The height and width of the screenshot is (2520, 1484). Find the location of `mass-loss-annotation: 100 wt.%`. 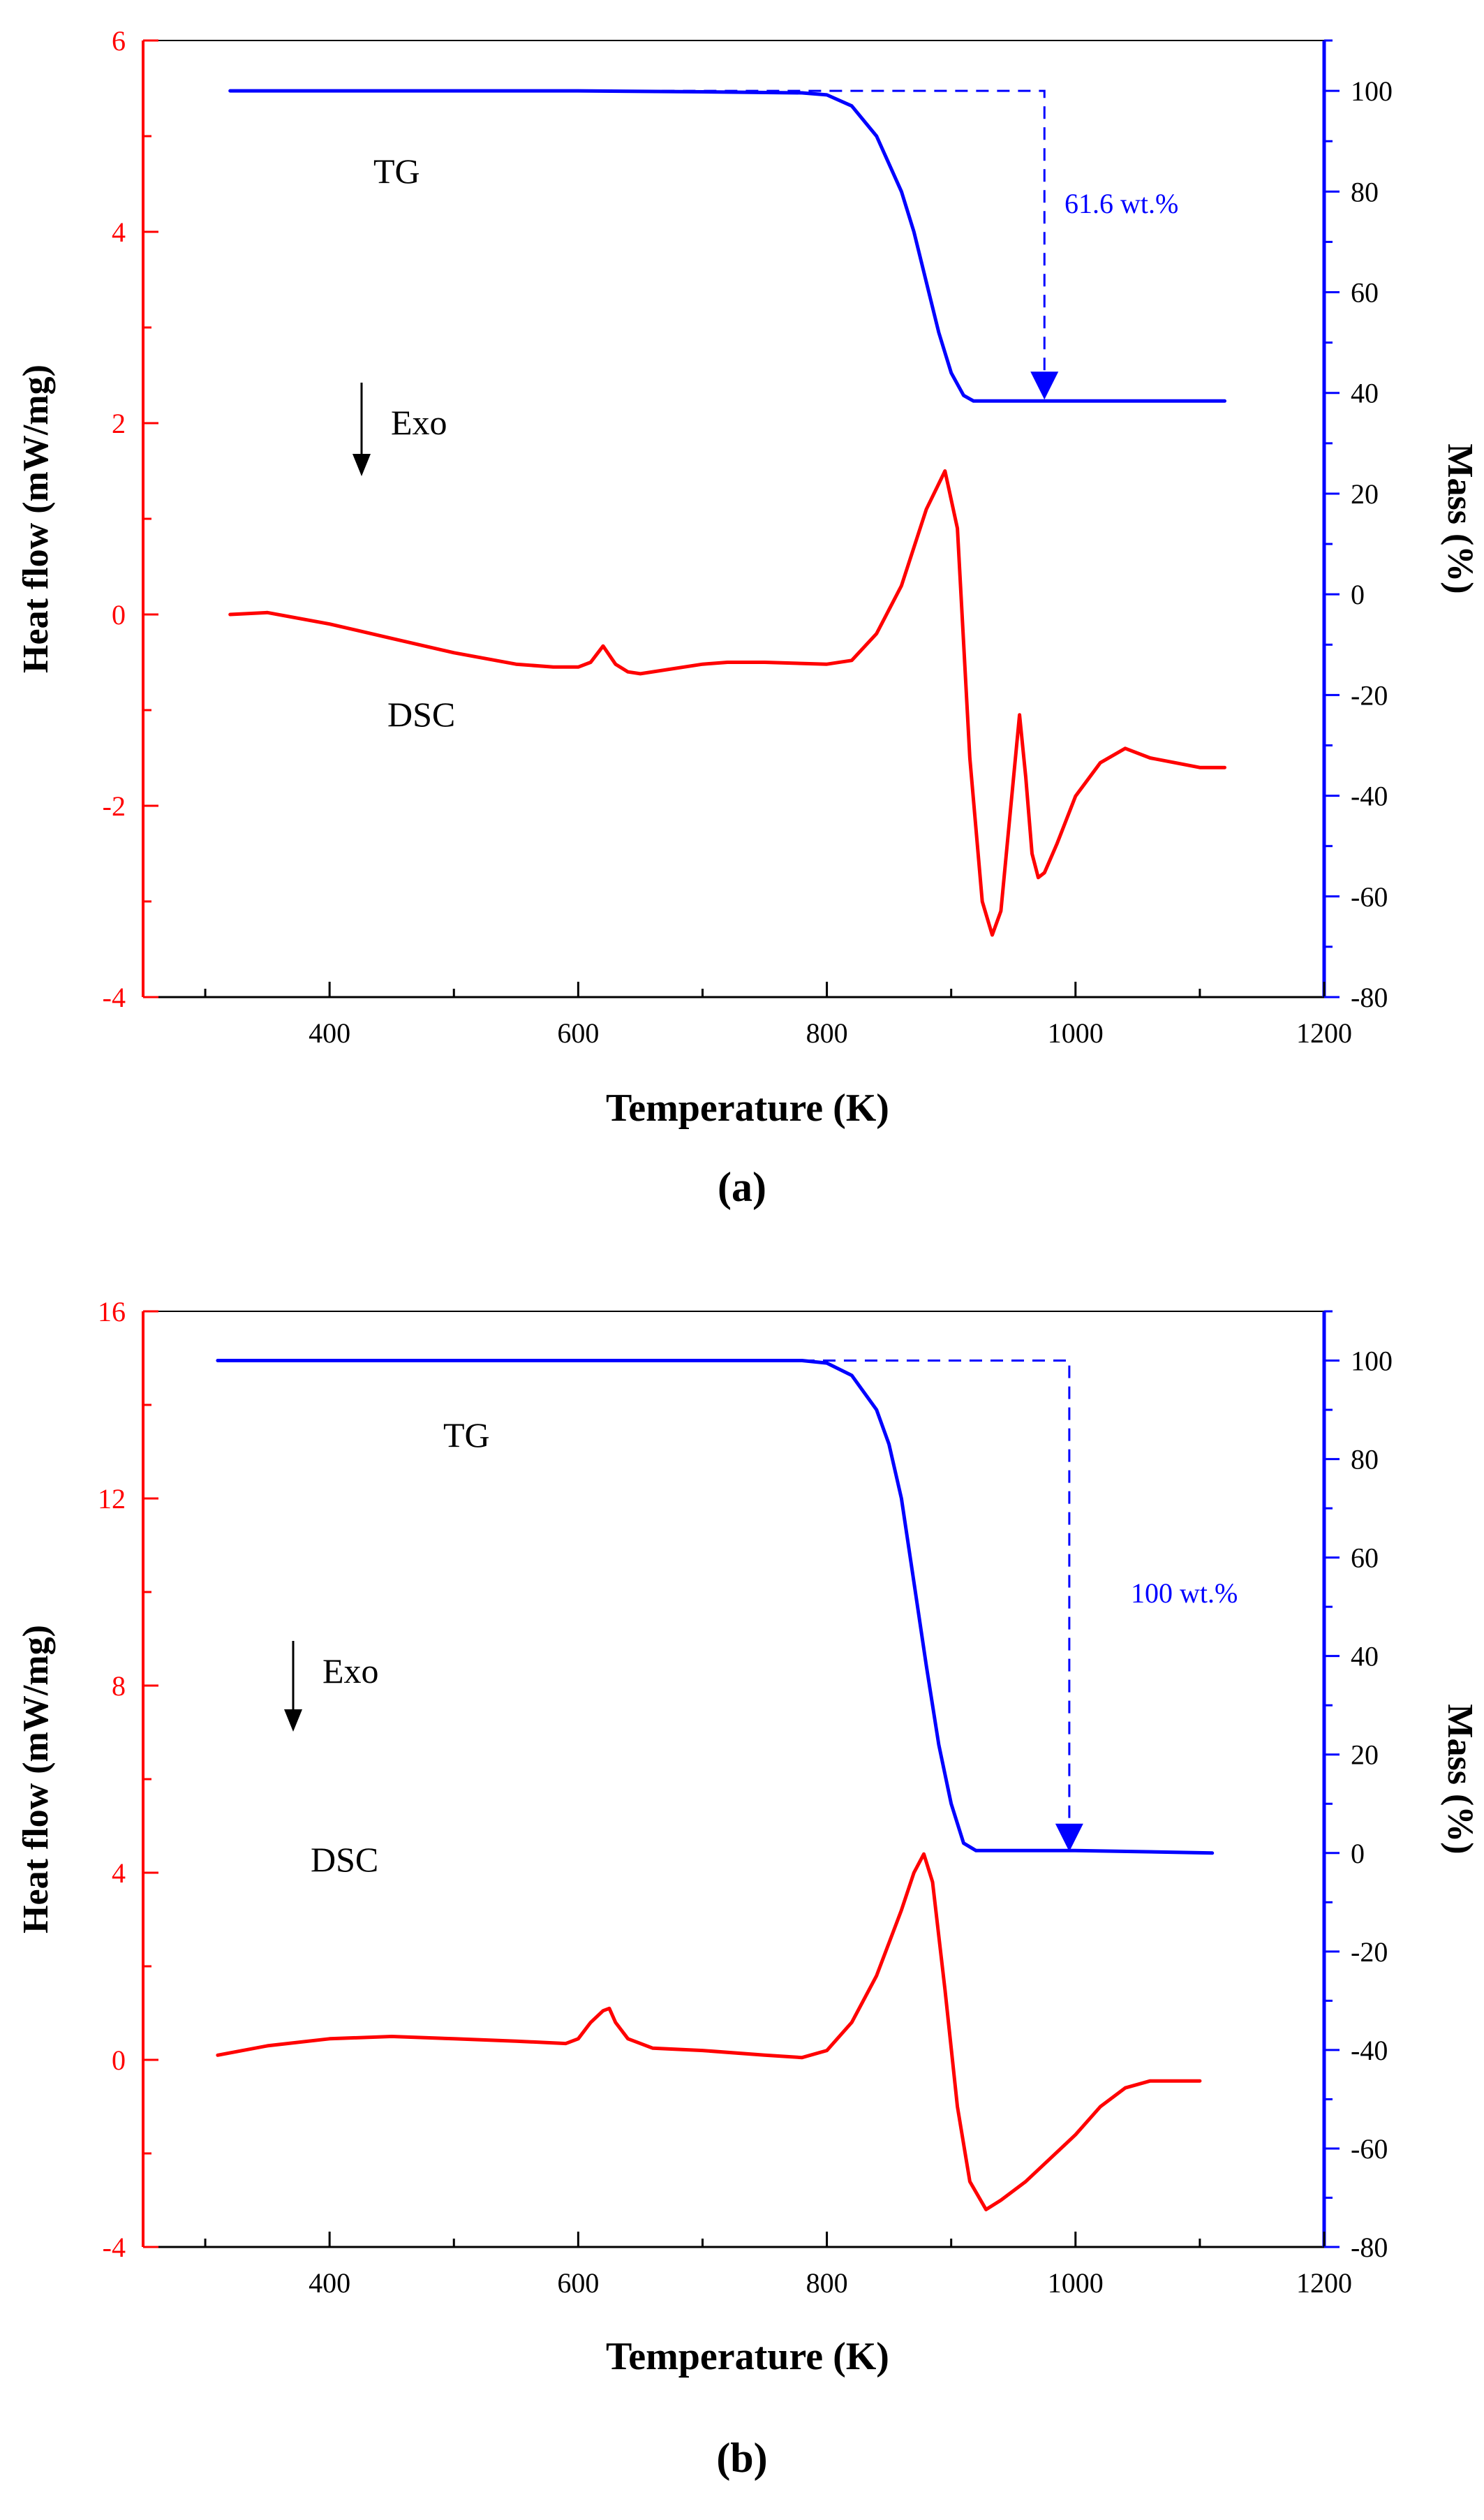

mass-loss-annotation: 100 wt.% is located at coordinates (1184, 1593).